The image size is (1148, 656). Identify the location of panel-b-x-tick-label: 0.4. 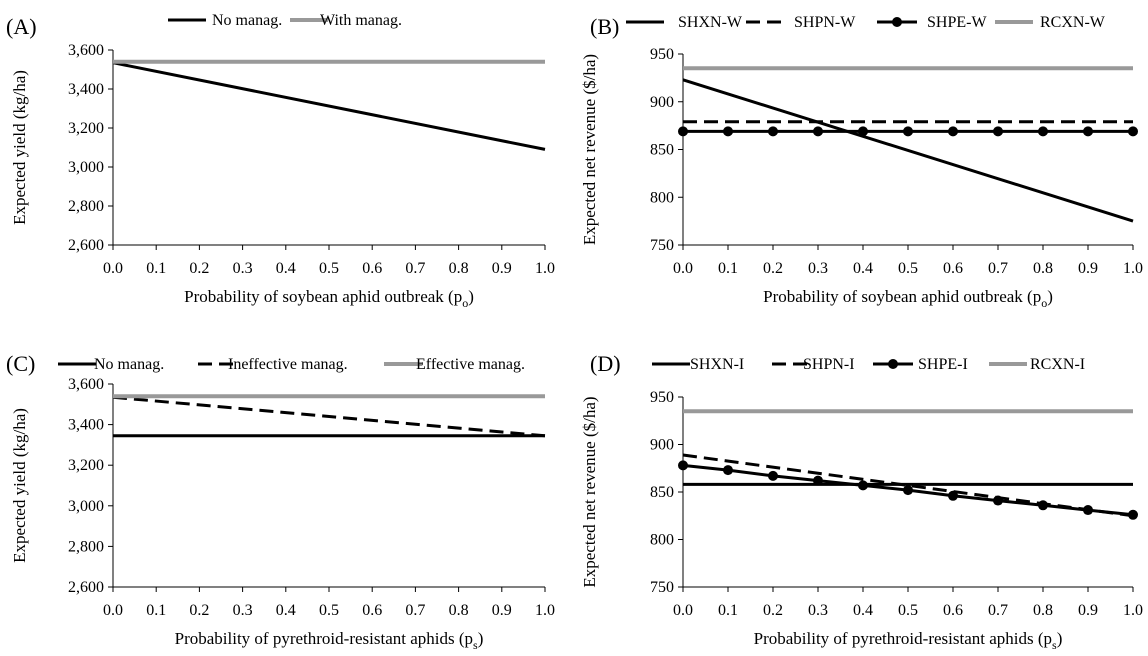
(863, 268).